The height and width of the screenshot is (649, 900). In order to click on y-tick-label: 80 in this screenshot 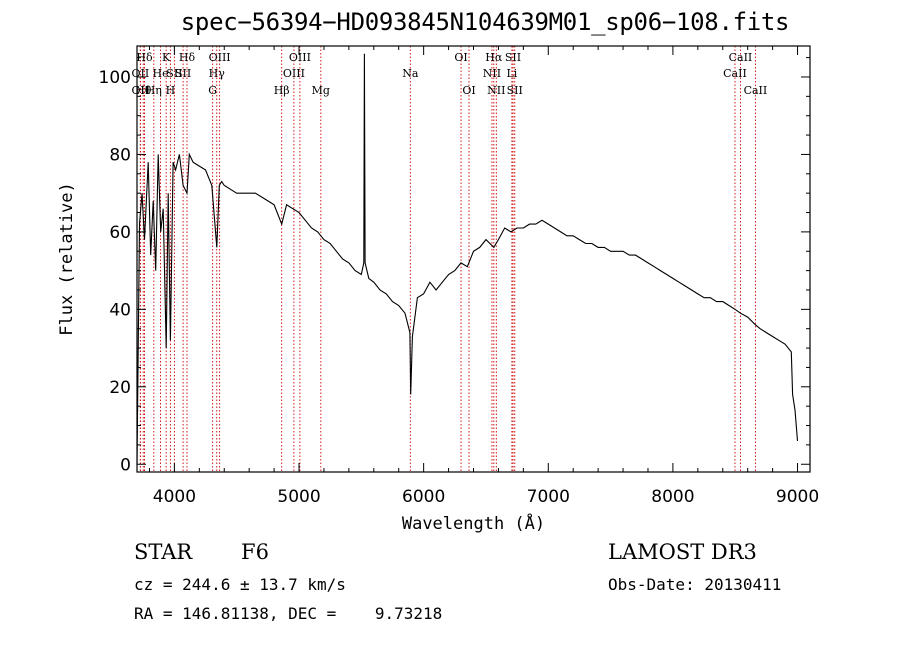, I will do `click(120, 155)`.